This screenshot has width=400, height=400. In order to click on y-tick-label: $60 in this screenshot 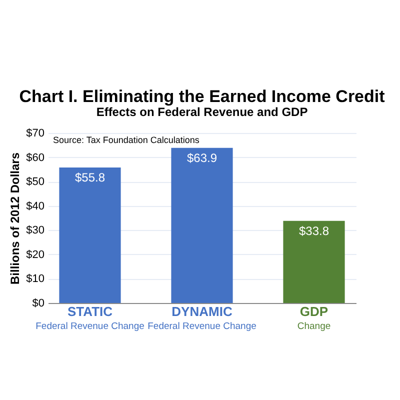, I will do `click(35, 158)`.